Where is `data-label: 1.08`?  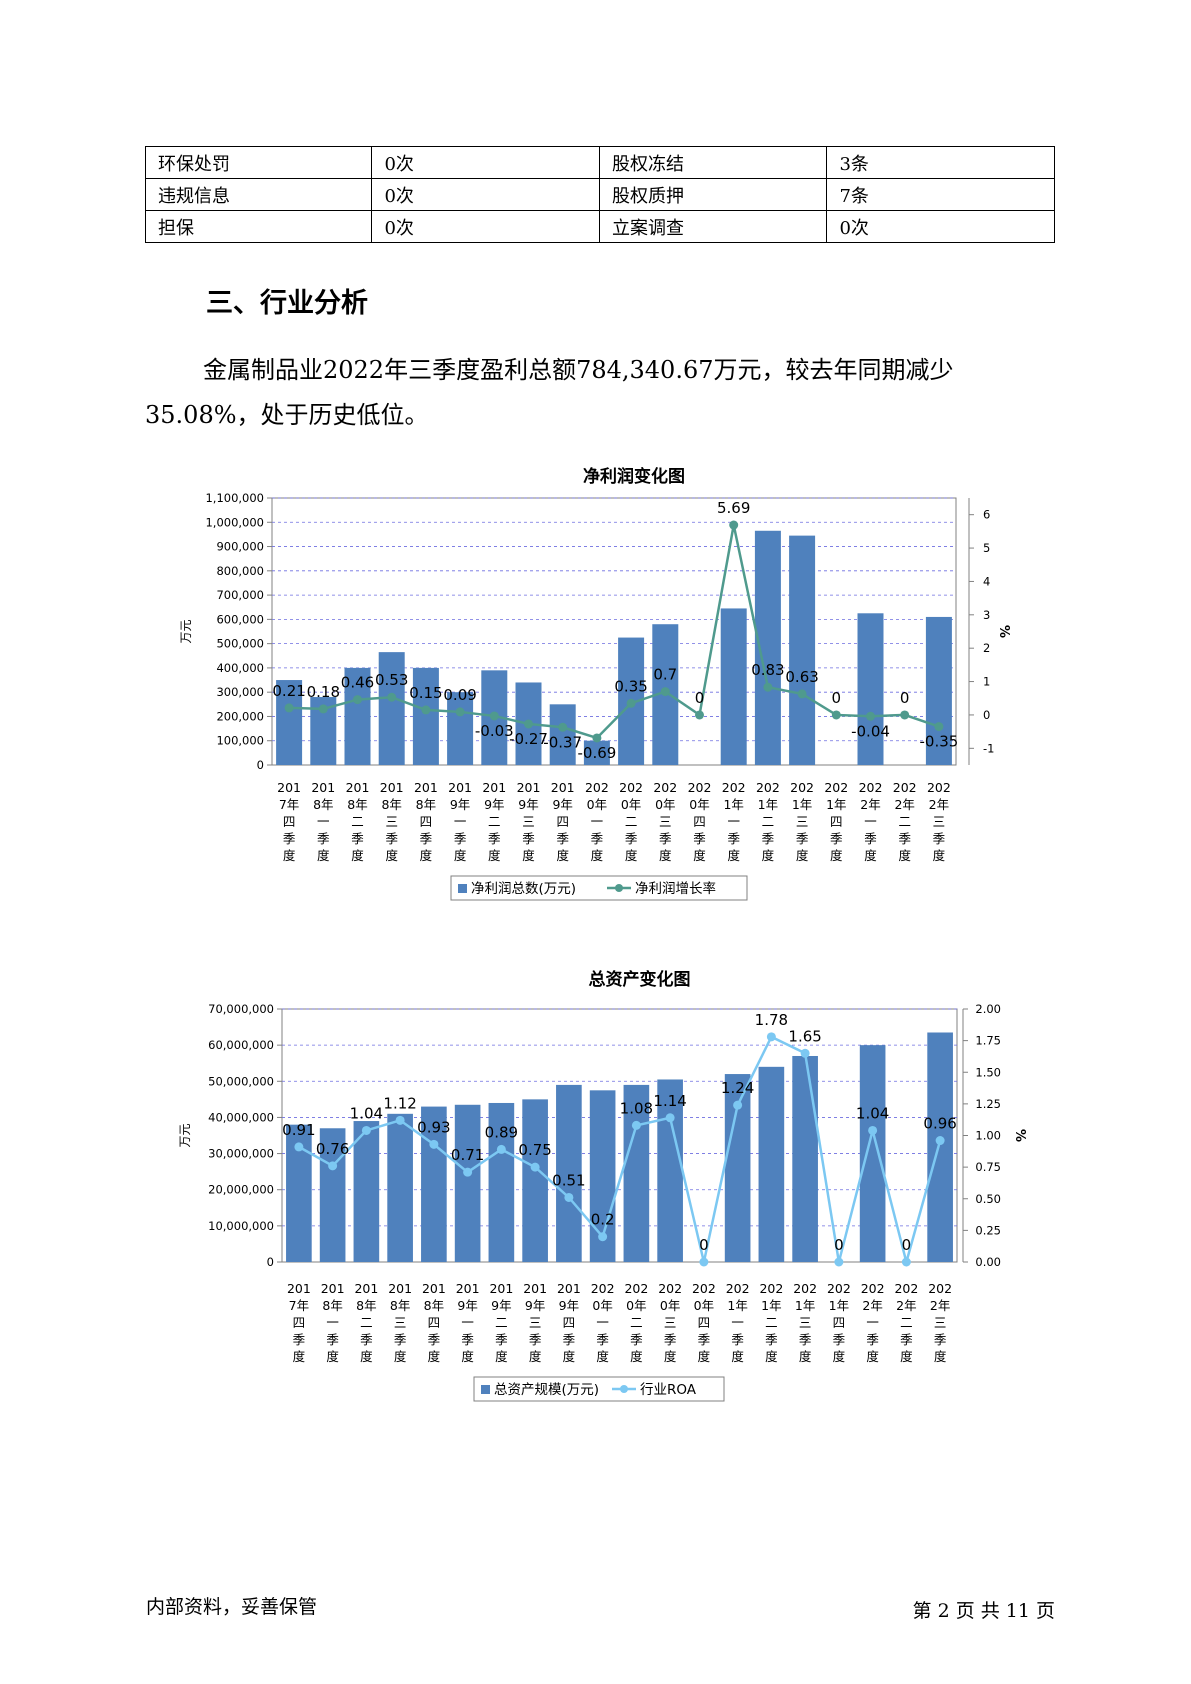
data-label: 1.08 is located at coordinates (636, 1108).